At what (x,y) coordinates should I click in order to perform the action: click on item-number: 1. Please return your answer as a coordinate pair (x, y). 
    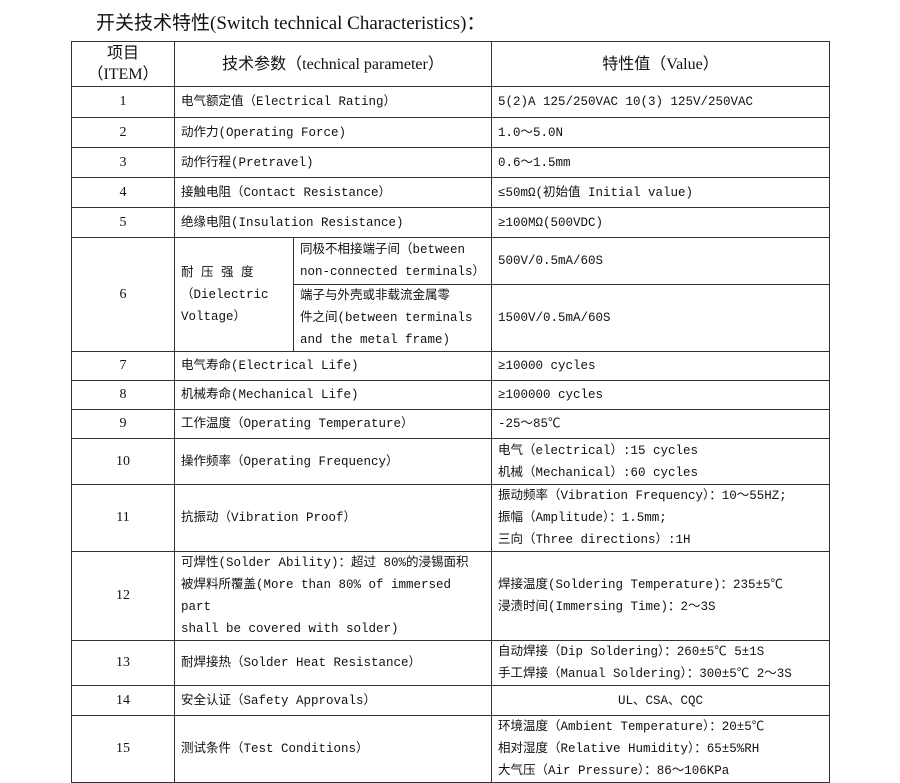
    Looking at the image, I should click on (123, 102).